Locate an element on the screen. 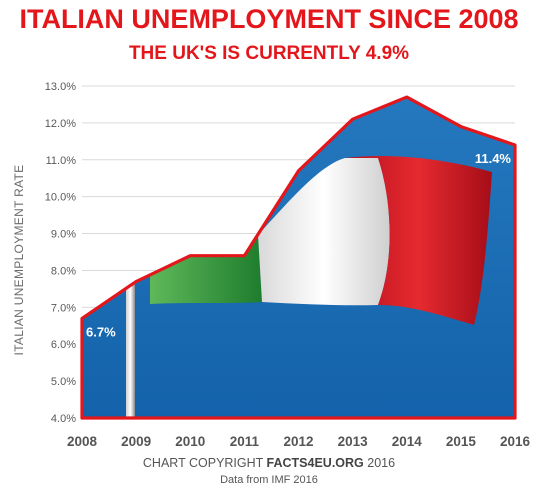  y-tick-label: 10.0% is located at coordinates (60, 198).